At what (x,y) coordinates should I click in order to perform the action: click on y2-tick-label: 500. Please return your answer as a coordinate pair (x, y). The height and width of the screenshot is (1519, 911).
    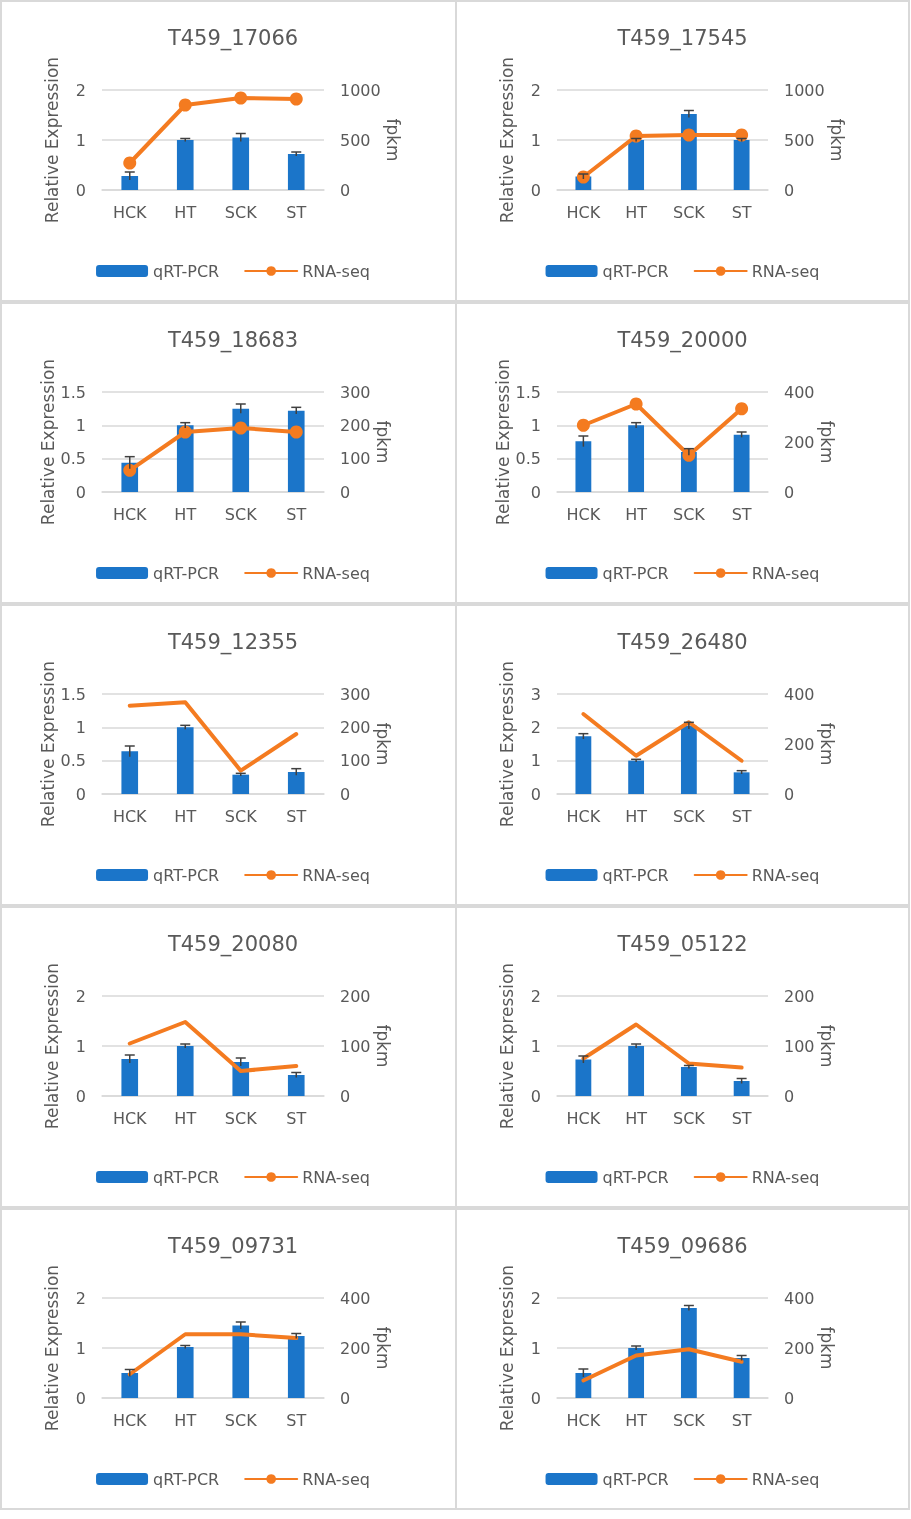
    Looking at the image, I should click on (799, 140).